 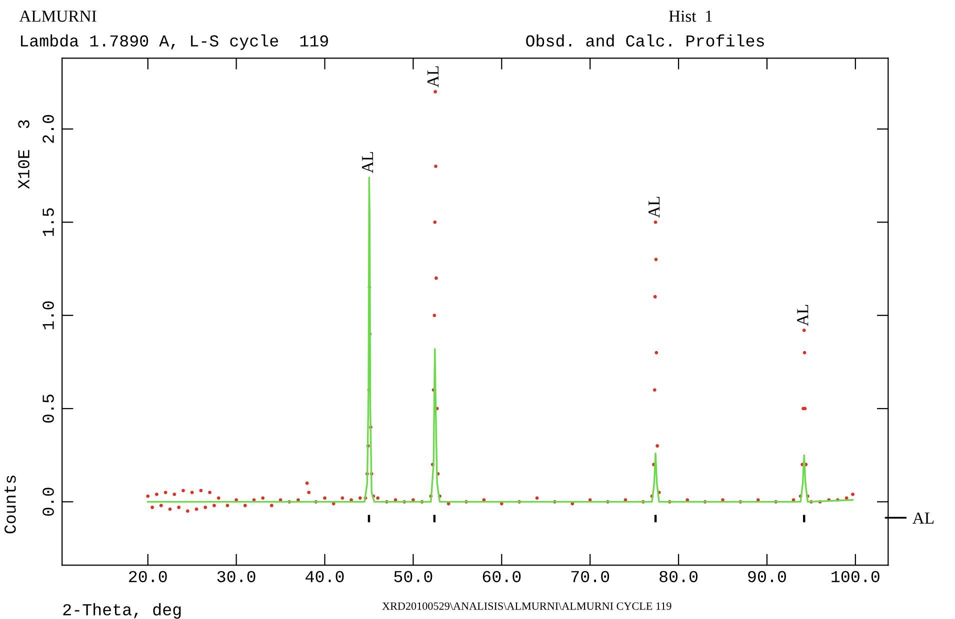 I want to click on x-tick-label: 80.0, so click(x=679, y=576).